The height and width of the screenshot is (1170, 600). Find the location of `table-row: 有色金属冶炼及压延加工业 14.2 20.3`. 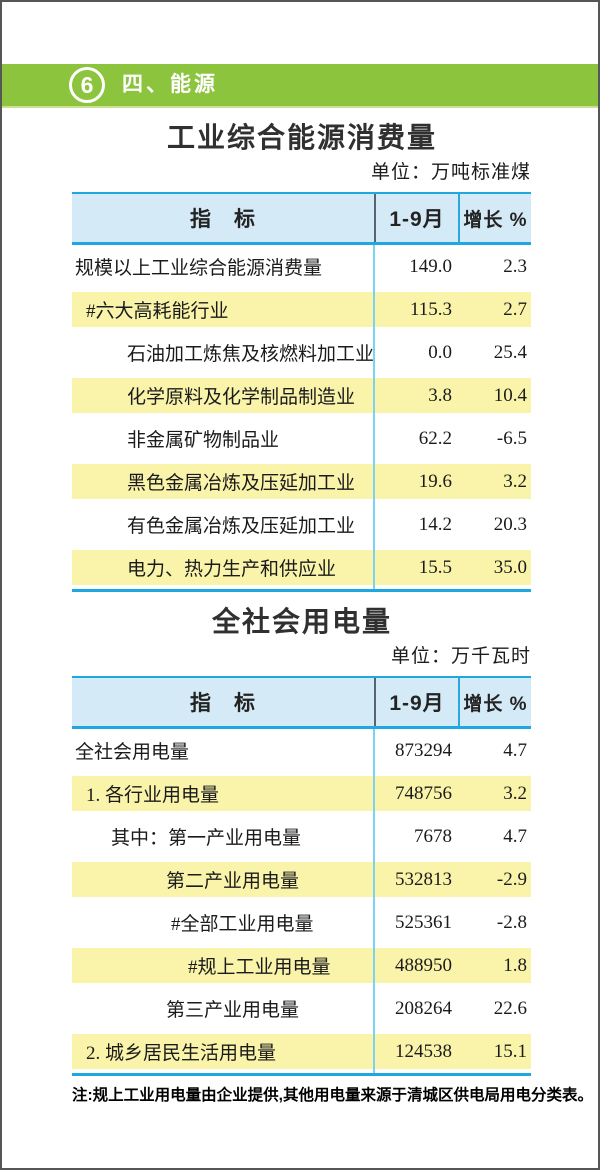

table-row: 有色金属冶炼及压延加工业 14.2 20.3 is located at coordinates (301, 524).